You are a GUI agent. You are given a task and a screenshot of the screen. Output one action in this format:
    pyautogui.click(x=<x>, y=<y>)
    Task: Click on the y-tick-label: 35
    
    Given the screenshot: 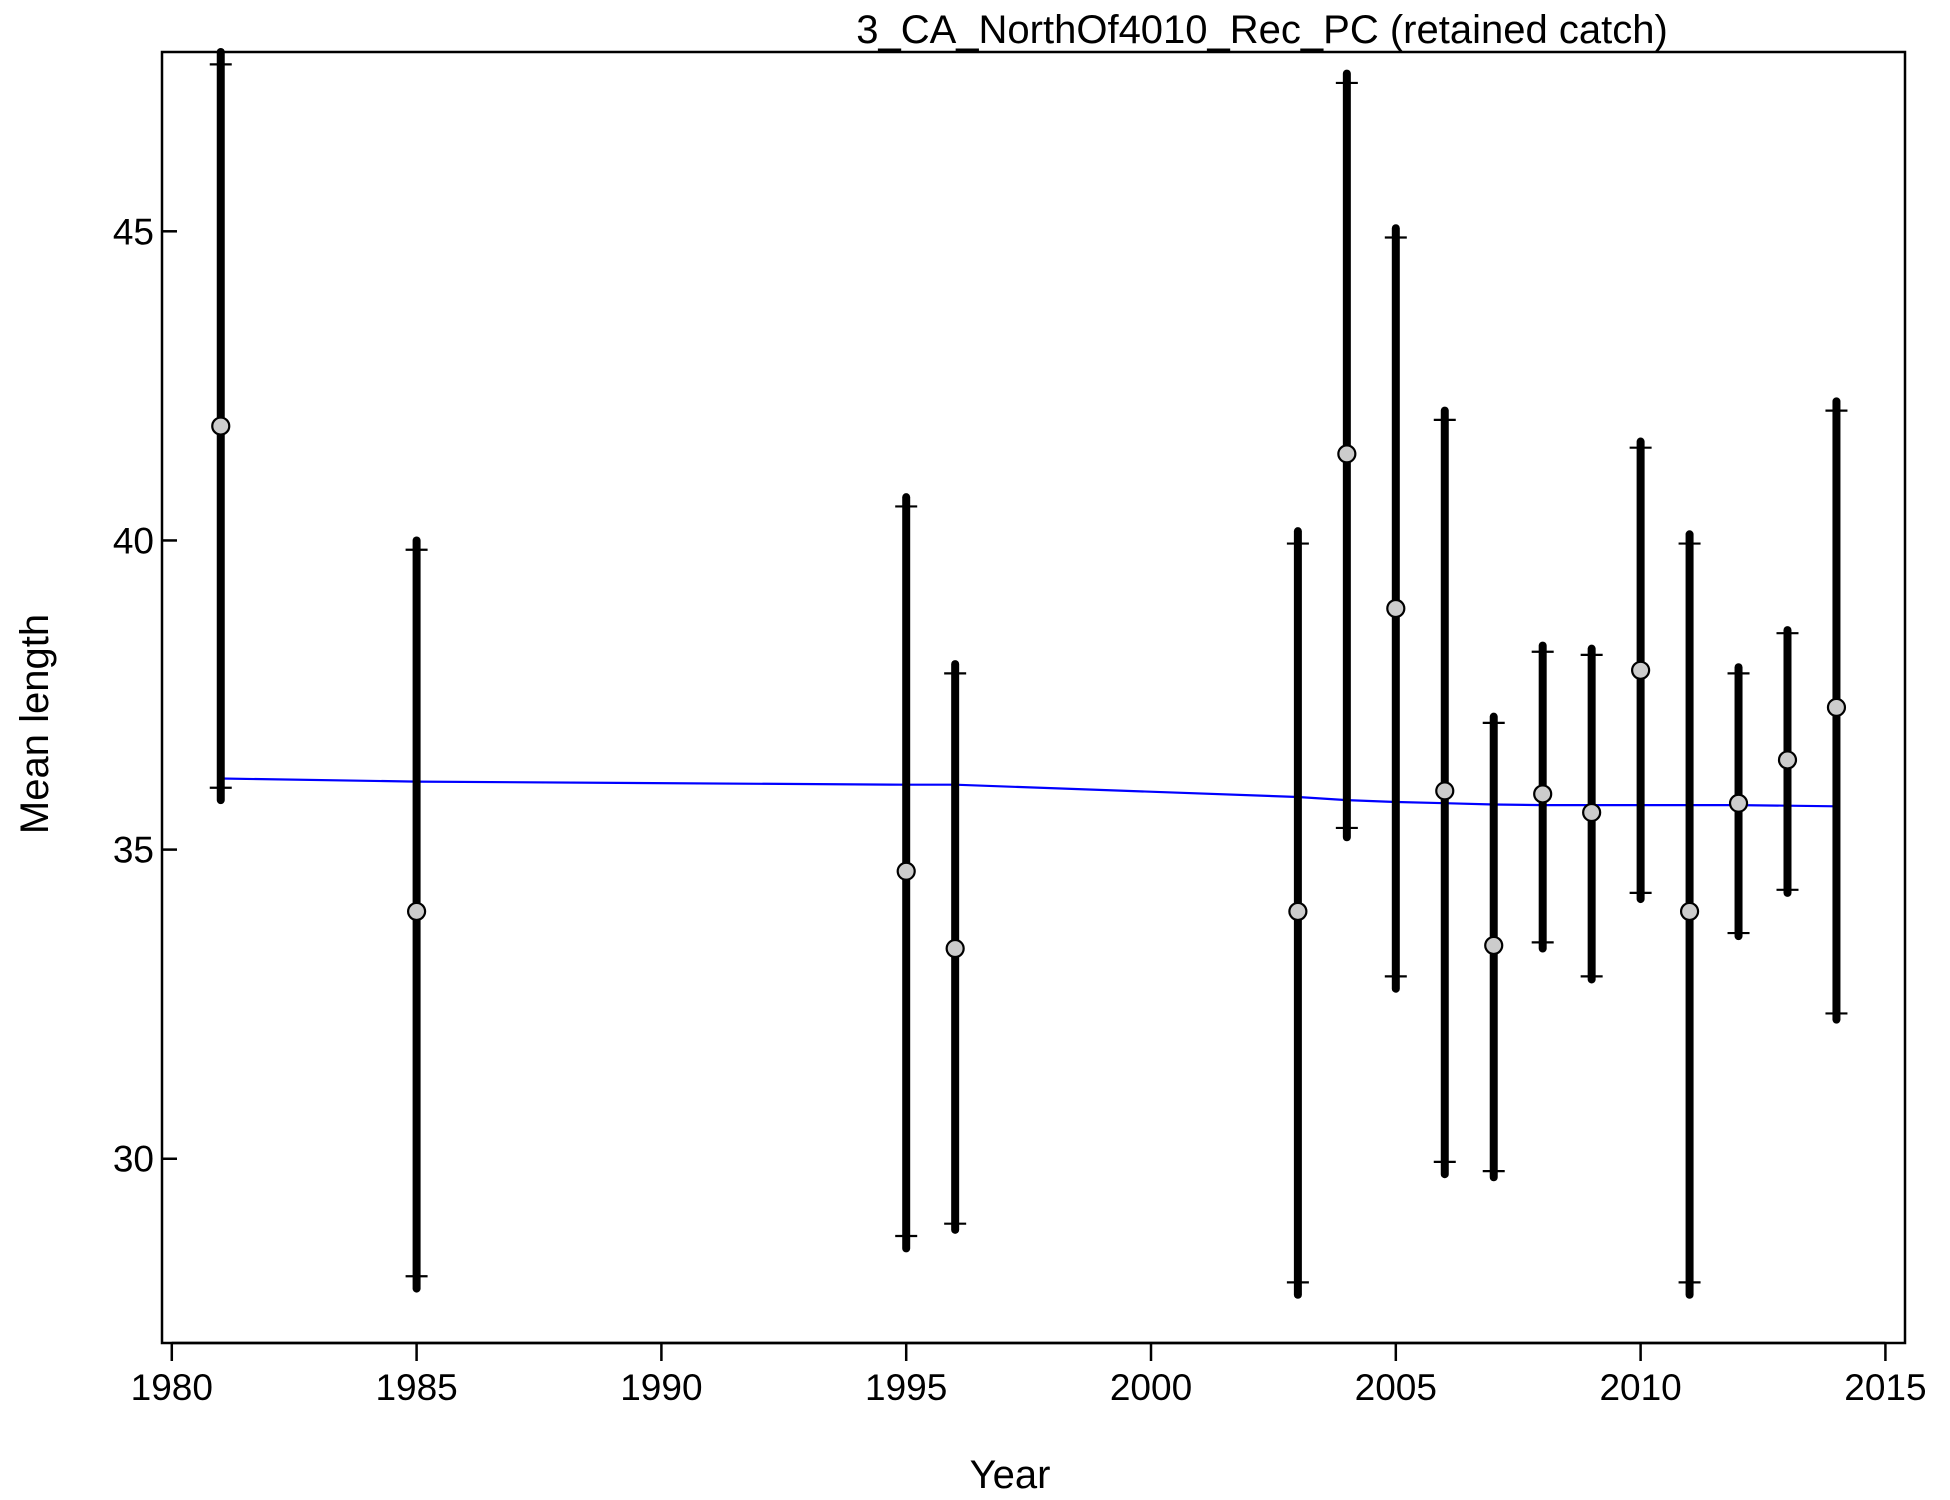 What is the action you would take?
    pyautogui.click(x=133, y=850)
    